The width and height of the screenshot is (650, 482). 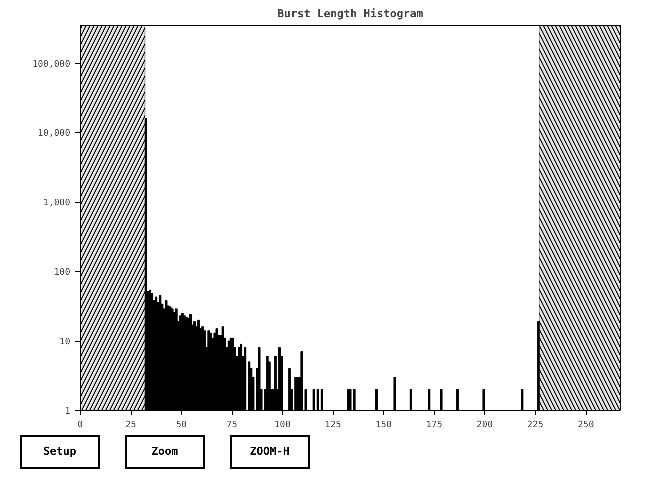 What do you see at coordinates (586, 425) in the screenshot?
I see `x-tick-label: 250` at bounding box center [586, 425].